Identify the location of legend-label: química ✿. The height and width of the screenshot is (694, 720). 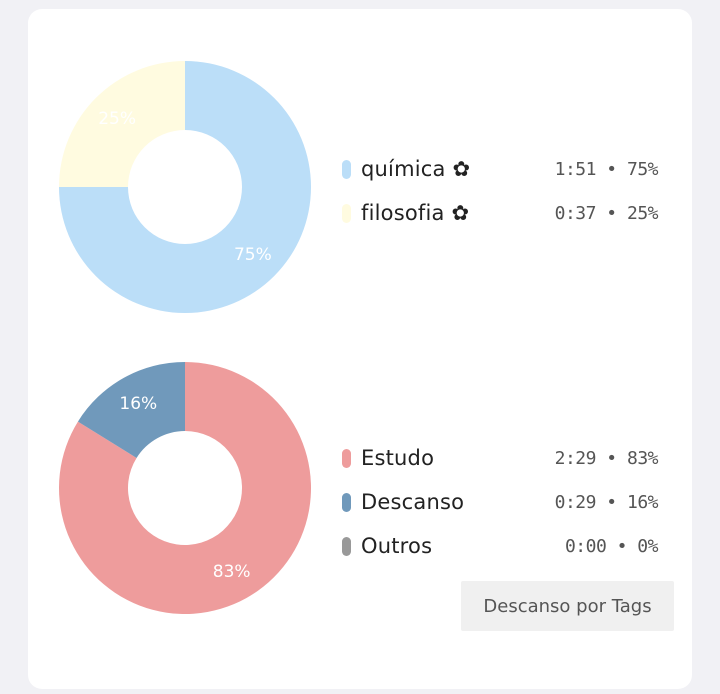
(416, 169).